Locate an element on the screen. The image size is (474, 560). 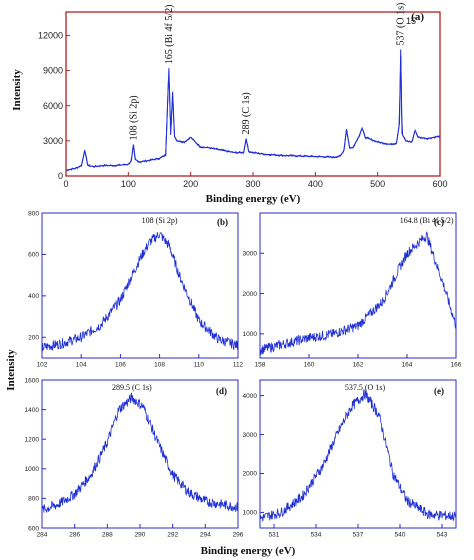
x-tick-label: 537 is located at coordinates (358, 535).